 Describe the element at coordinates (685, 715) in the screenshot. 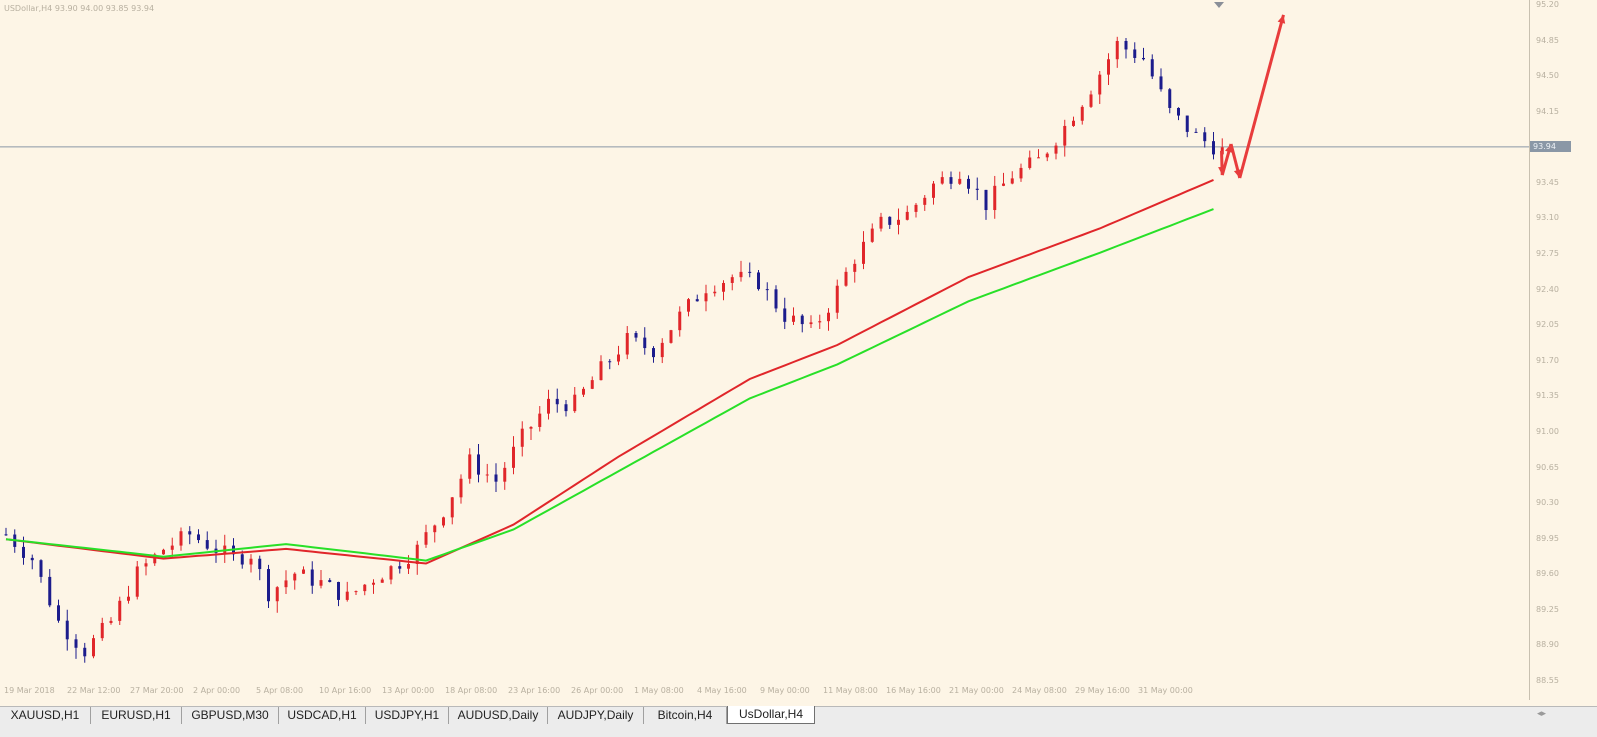

I see `chart-tab-bitcoin-h4: Bitcoin,H4` at that location.